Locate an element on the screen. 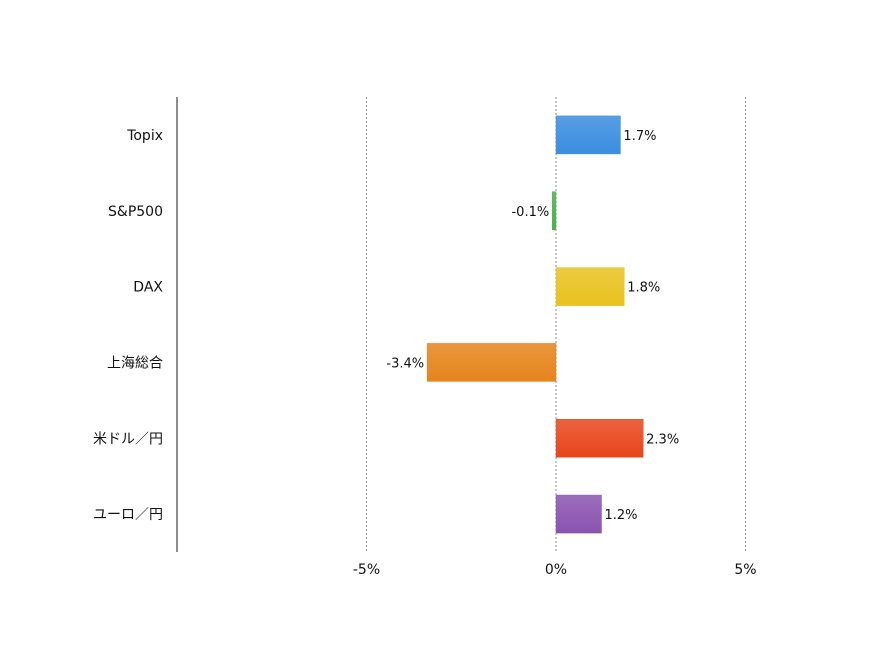 The image size is (870, 652). x-tick-labels: -5%0%5%10% is located at coordinates (555, 570).